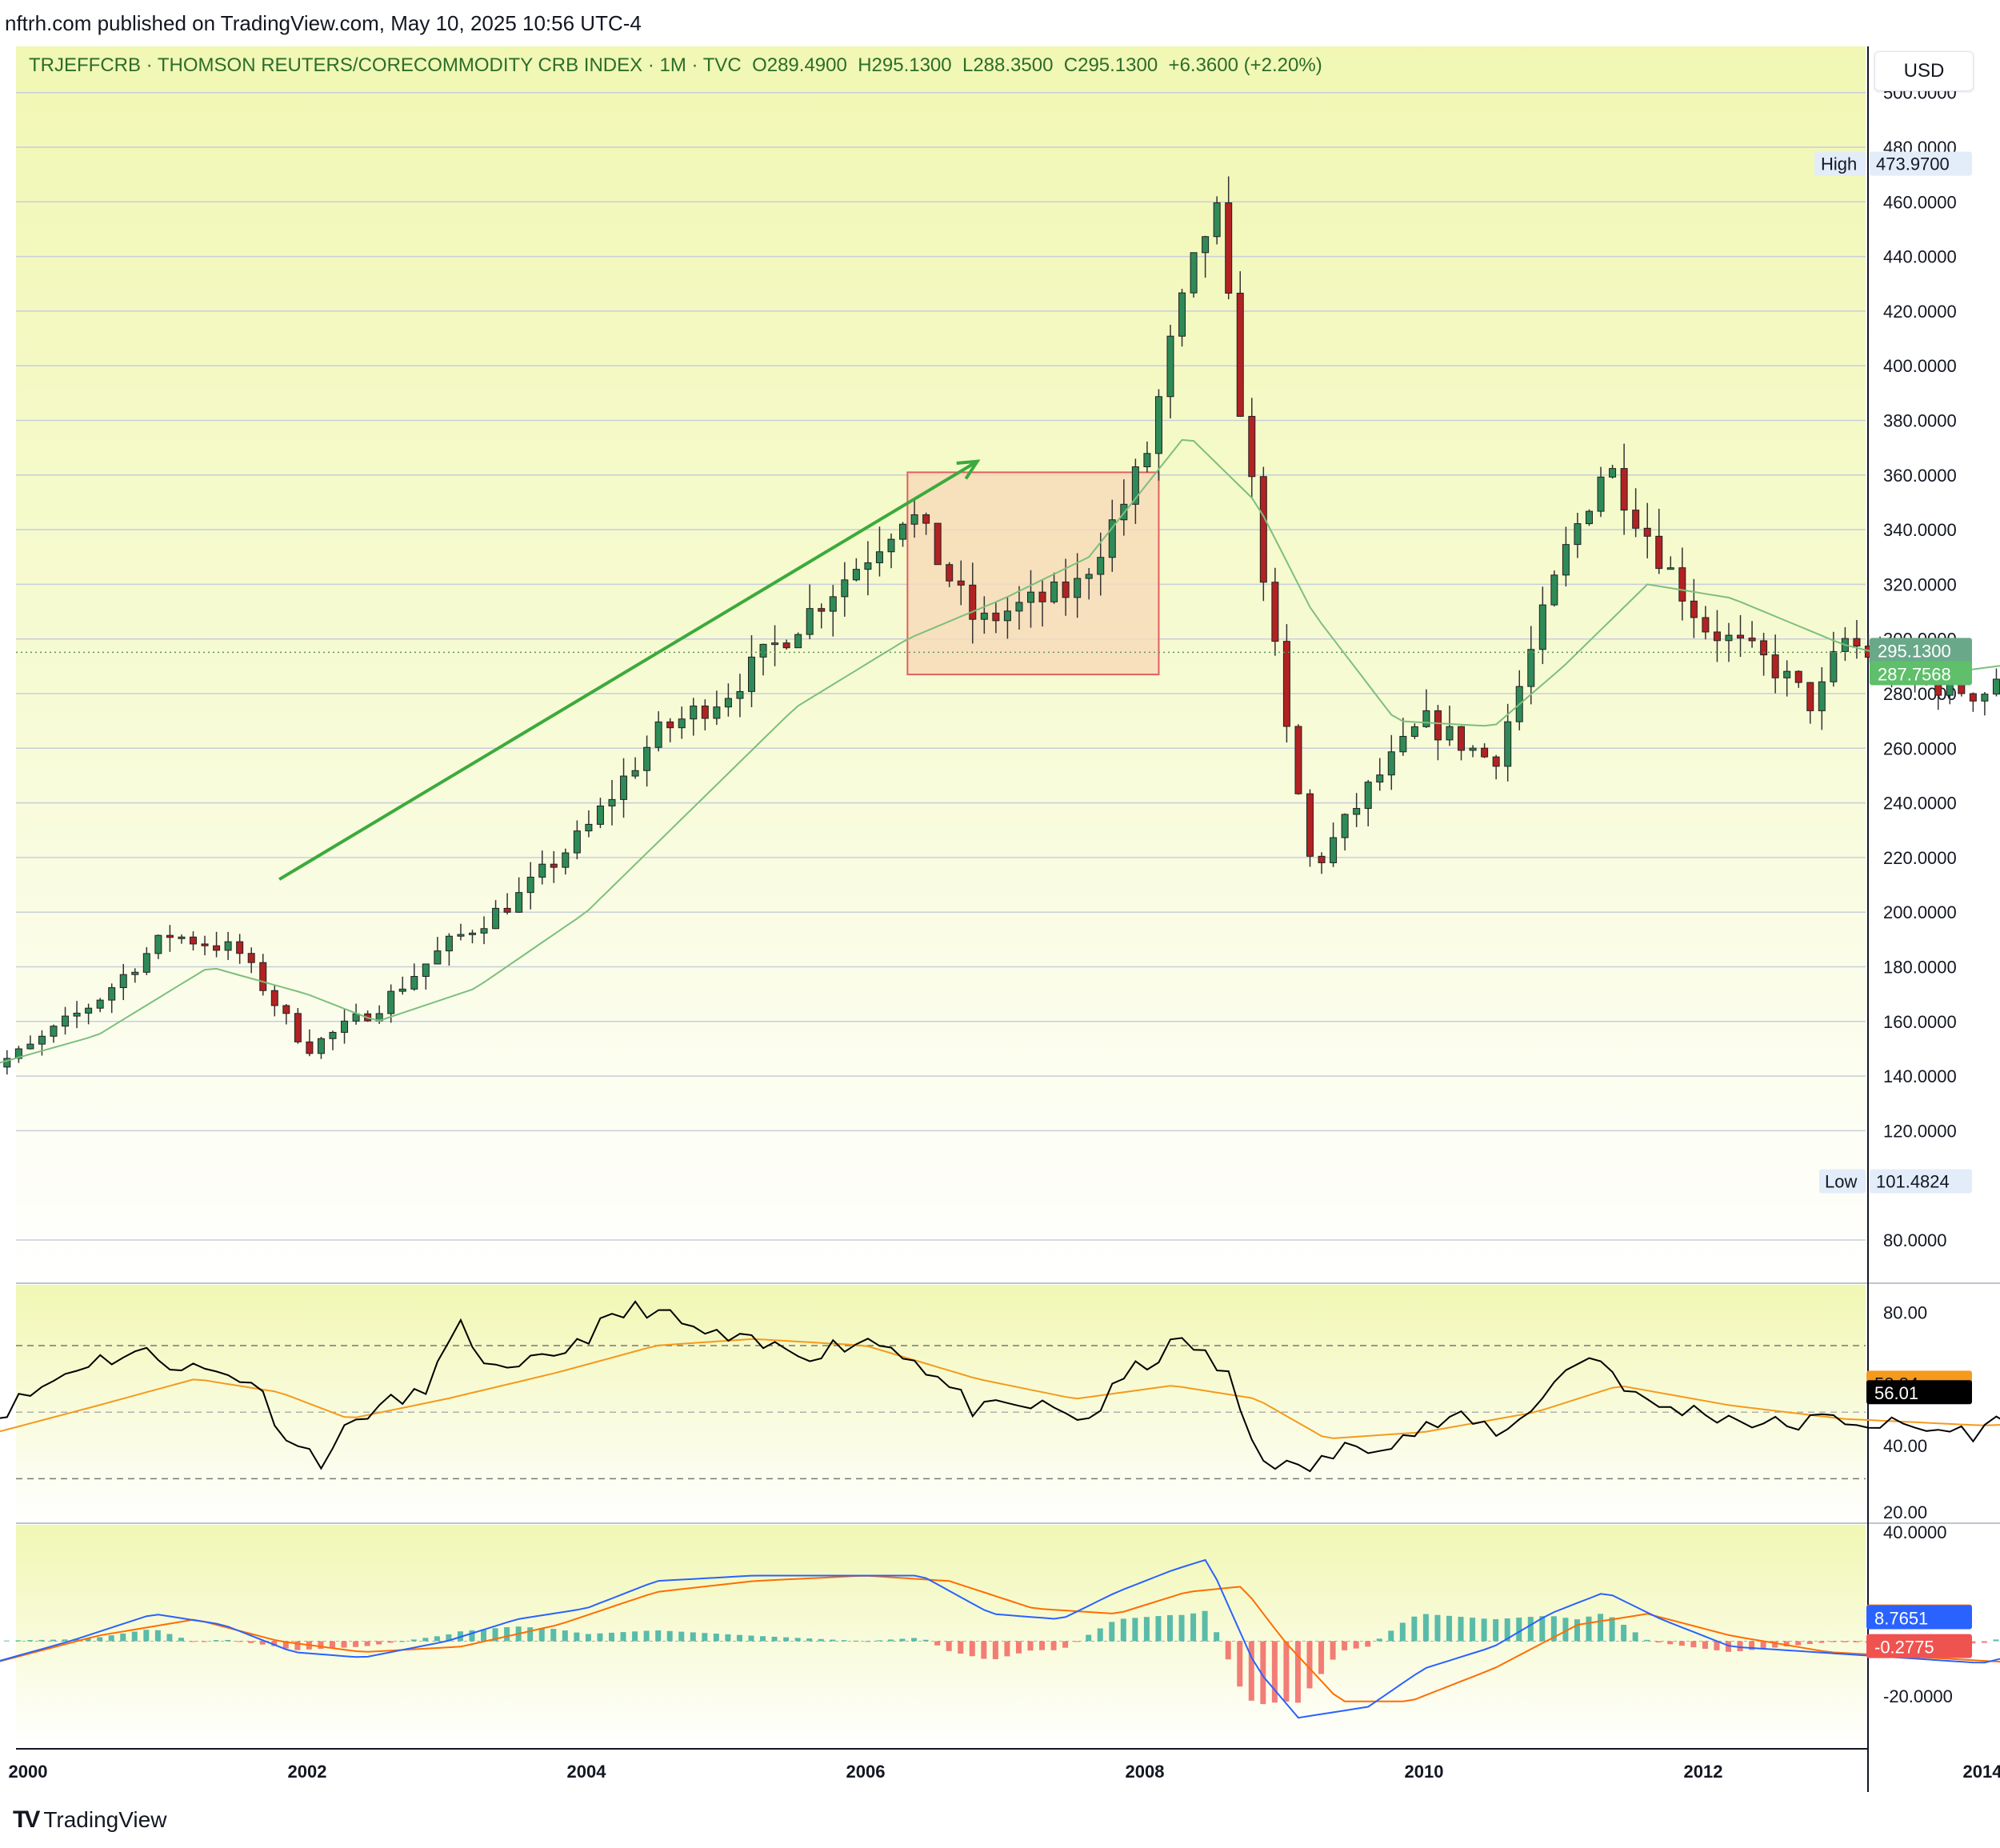  I want to click on price-tick-label: 180.0000, so click(1920, 968).